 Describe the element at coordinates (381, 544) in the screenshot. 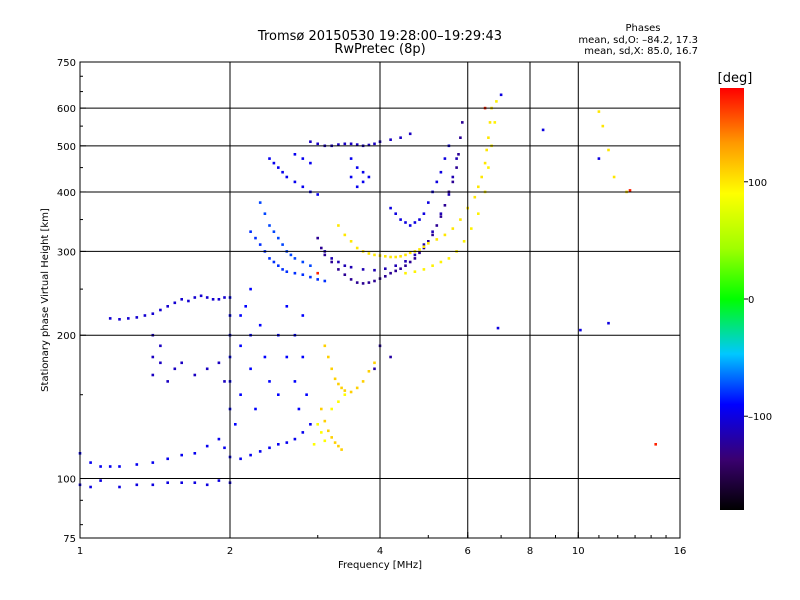

I see `x-axis-ticks: 1 2 4 6 8 10 16` at that location.